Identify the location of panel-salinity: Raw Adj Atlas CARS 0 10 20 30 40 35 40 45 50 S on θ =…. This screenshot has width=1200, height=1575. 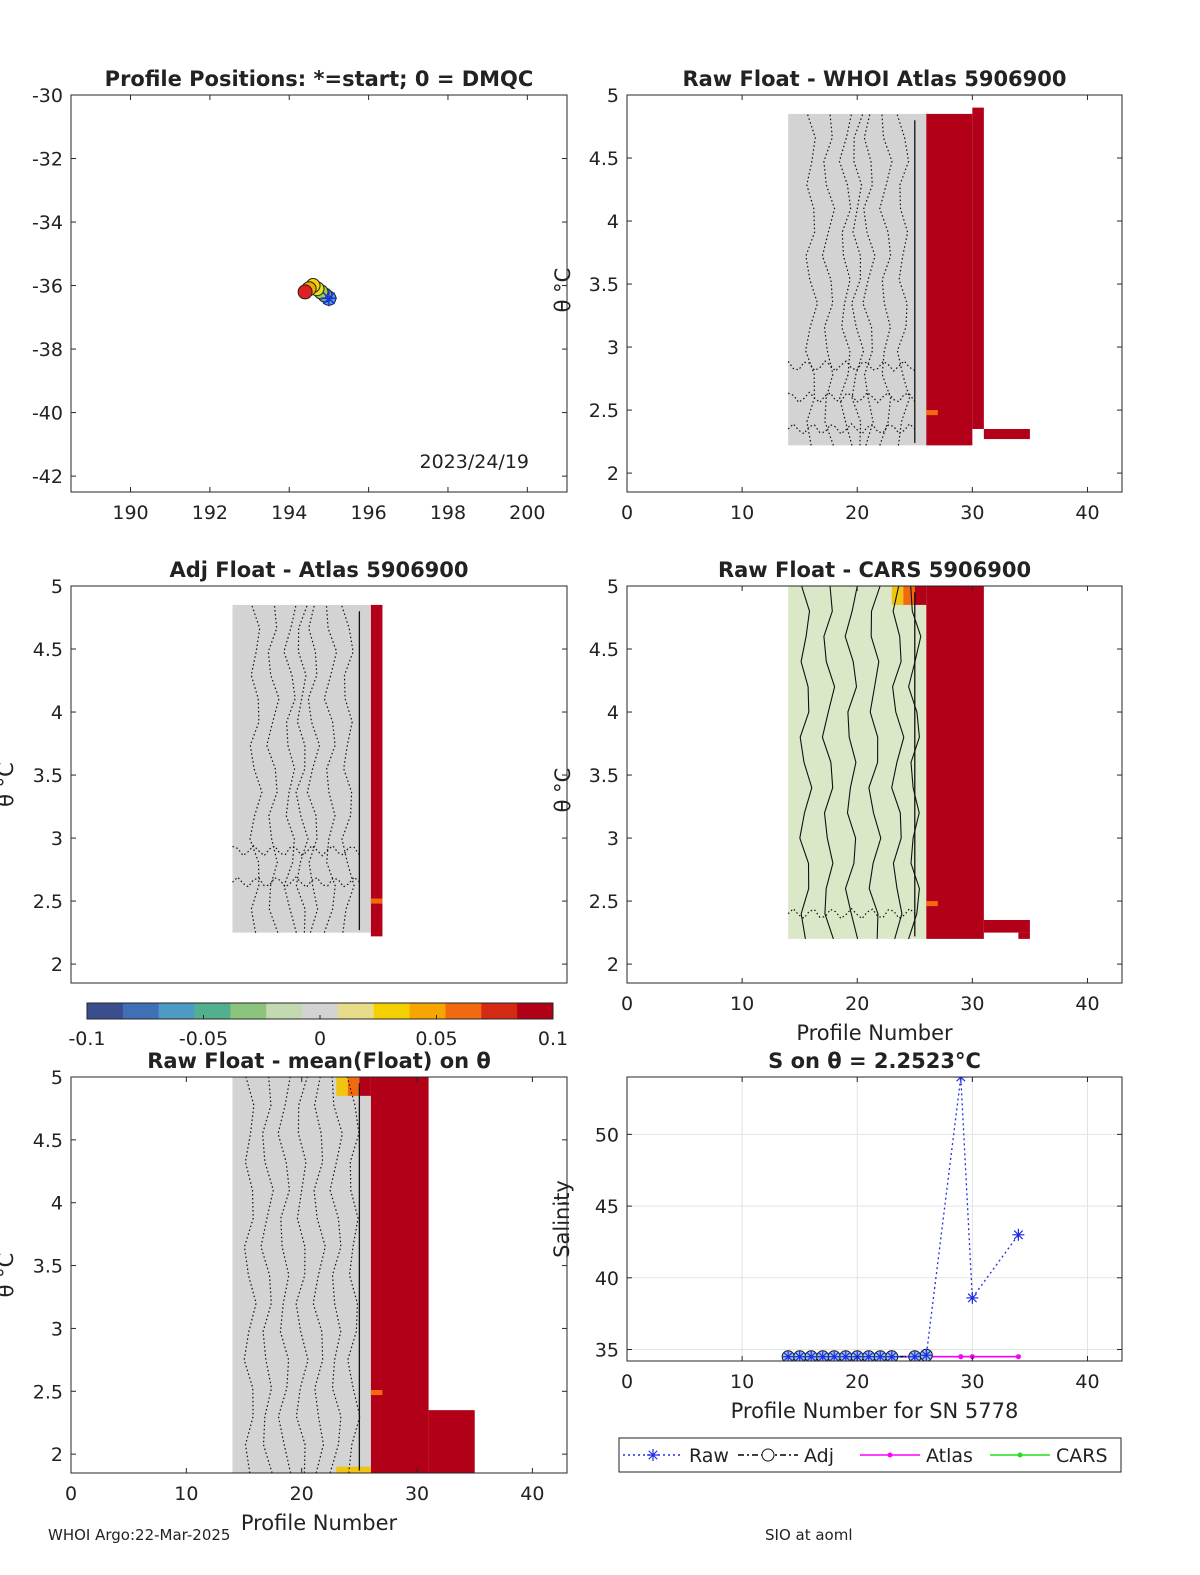
(836, 1261).